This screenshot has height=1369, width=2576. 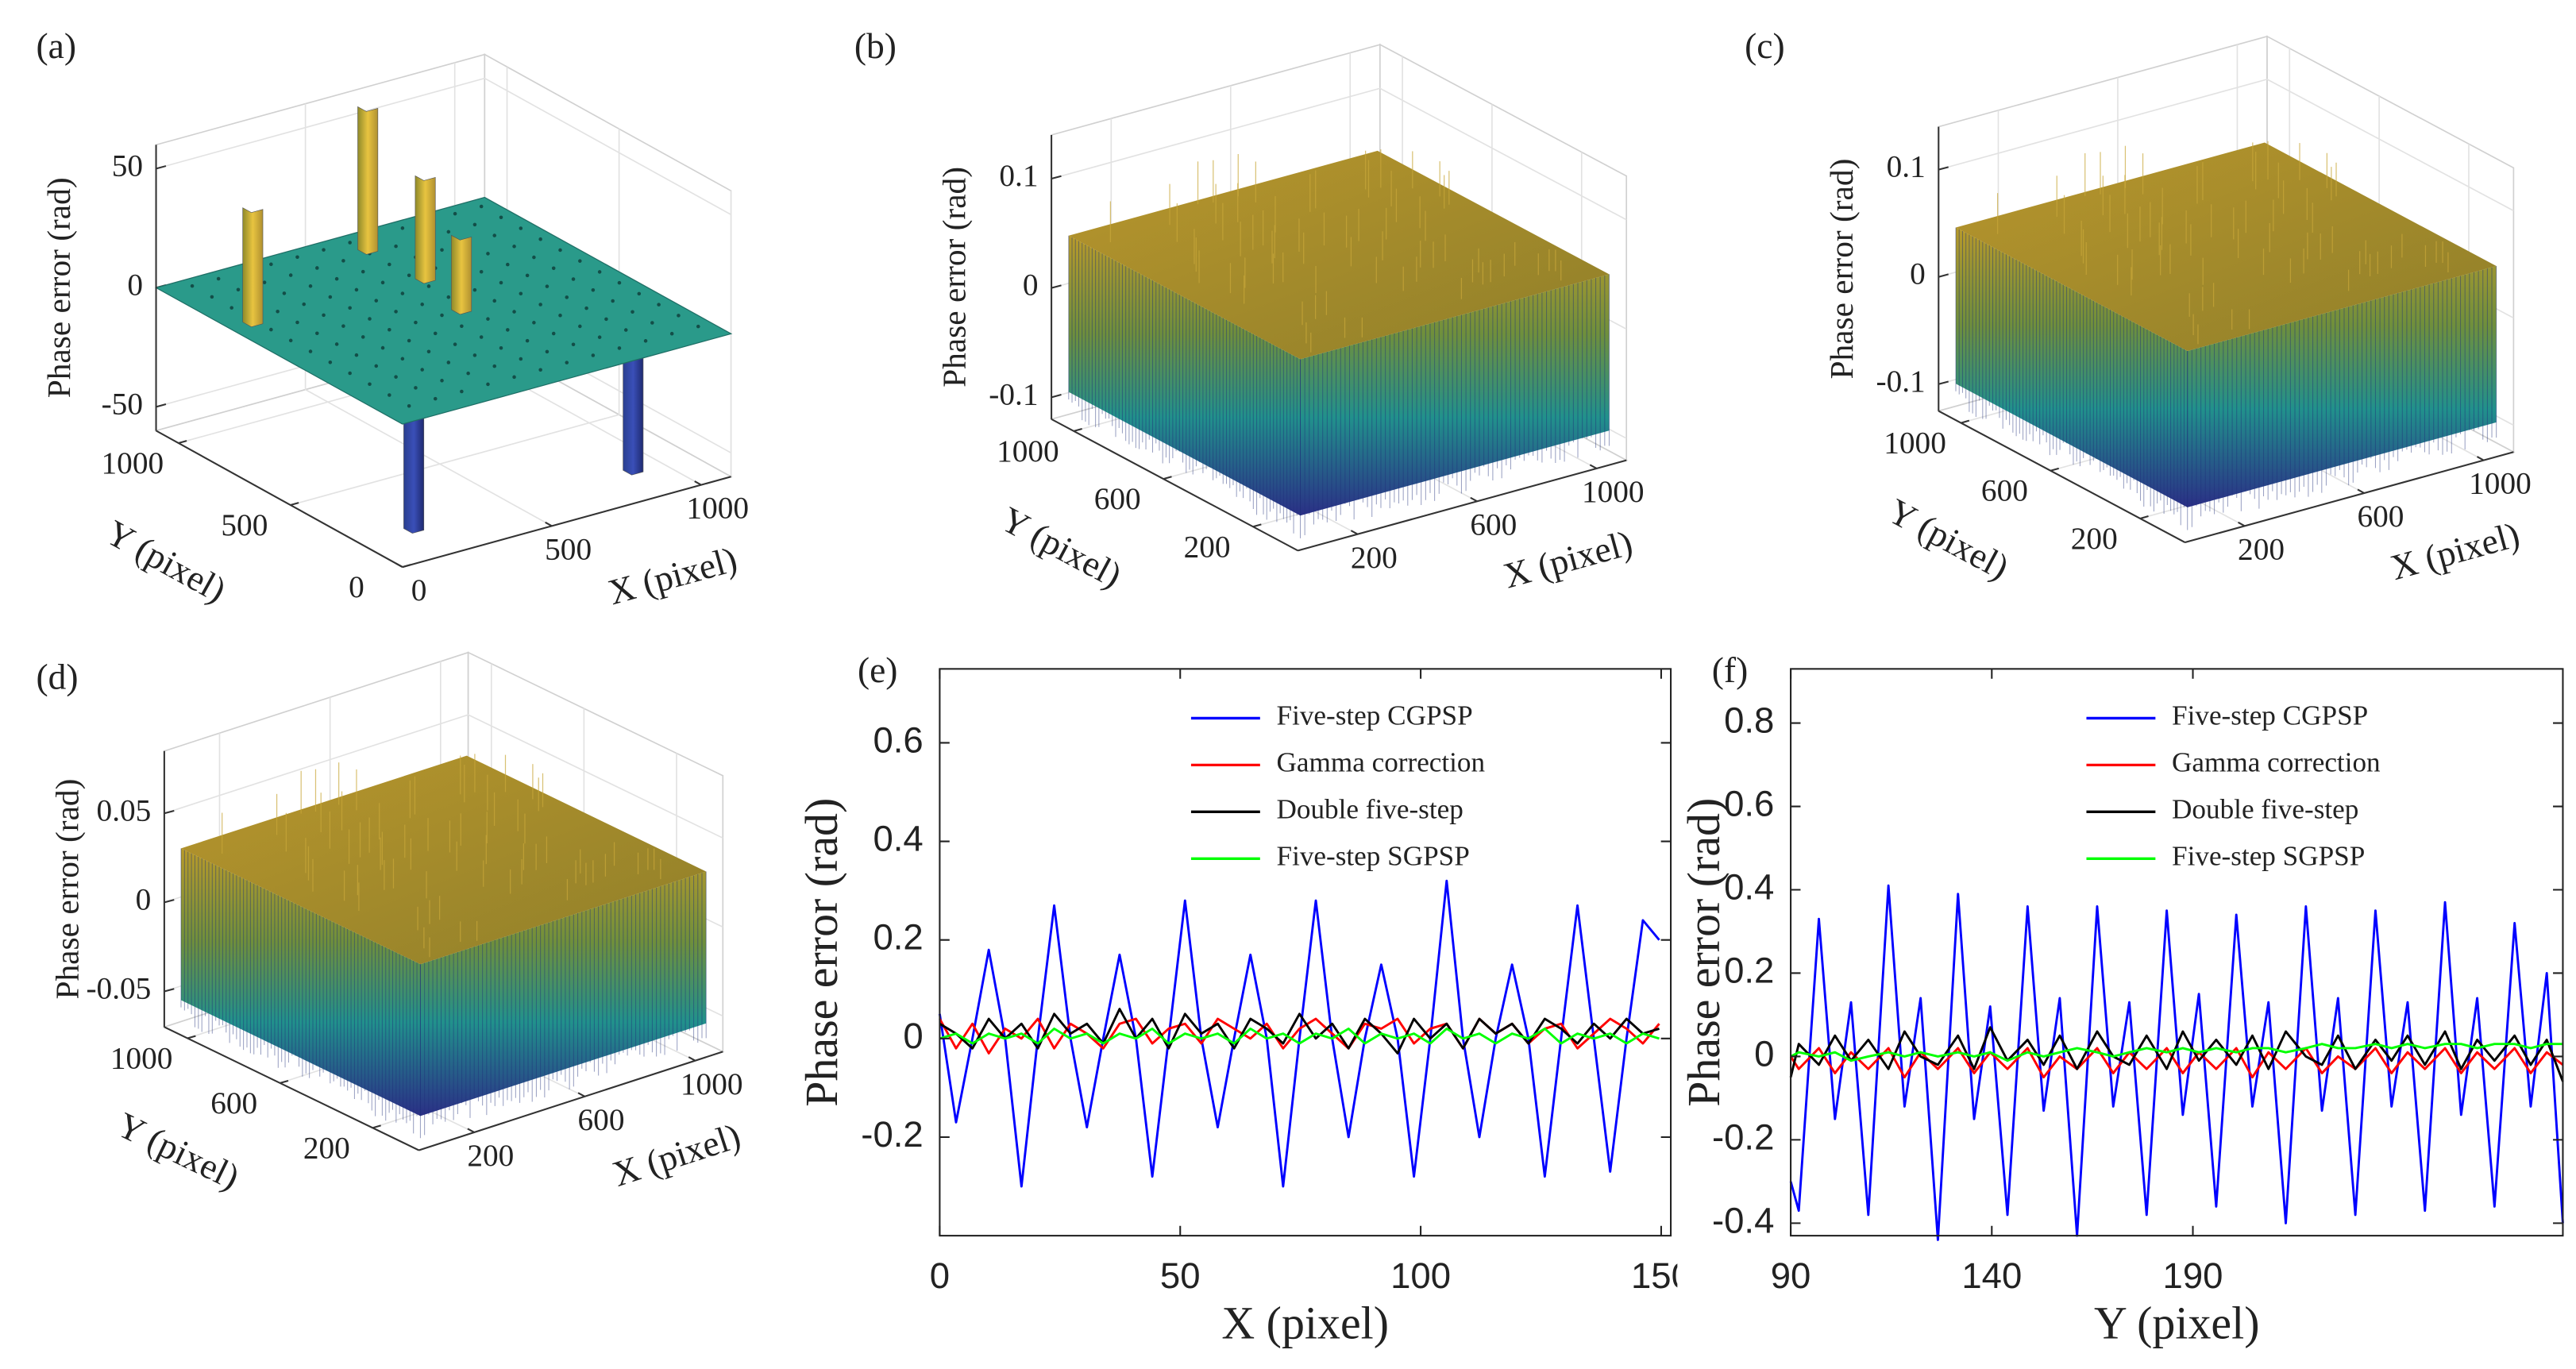 I want to click on y-tick-label: 0.6, so click(x=898, y=739).